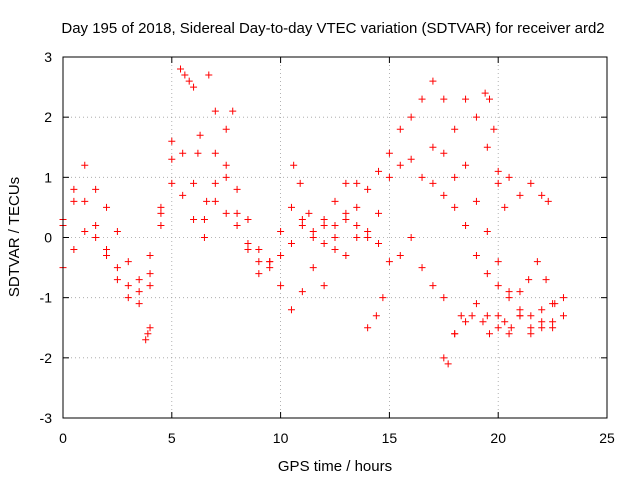  I want to click on y-tick-label: 3, so click(48, 57).